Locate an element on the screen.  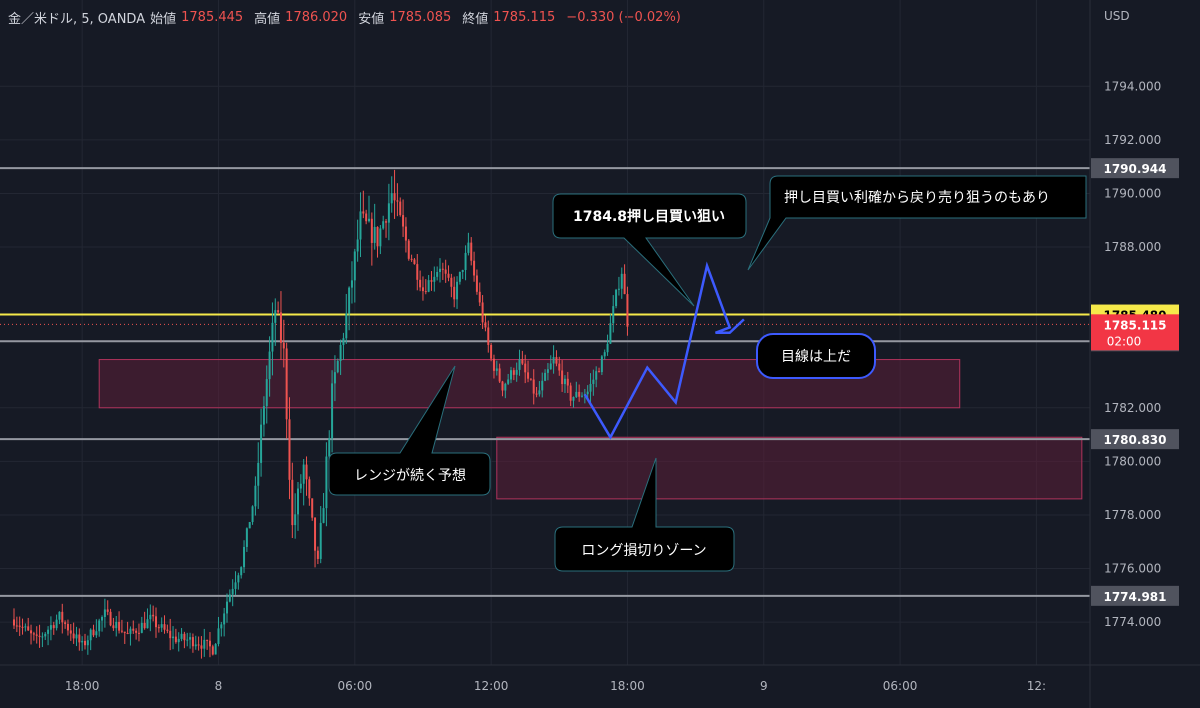
zone-long-stop is located at coordinates (789, 468).